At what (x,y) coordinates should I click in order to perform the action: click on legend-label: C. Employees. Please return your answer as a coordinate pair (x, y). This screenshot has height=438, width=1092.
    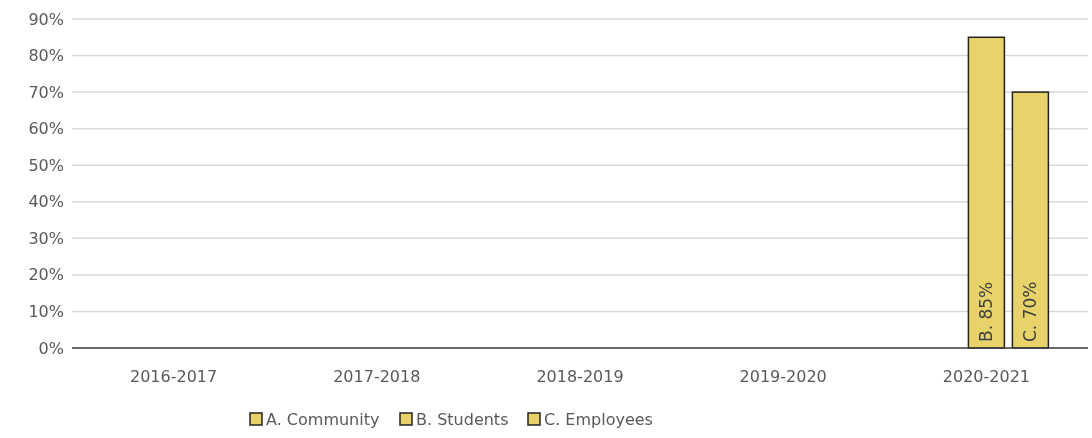
    Looking at the image, I should click on (598, 419).